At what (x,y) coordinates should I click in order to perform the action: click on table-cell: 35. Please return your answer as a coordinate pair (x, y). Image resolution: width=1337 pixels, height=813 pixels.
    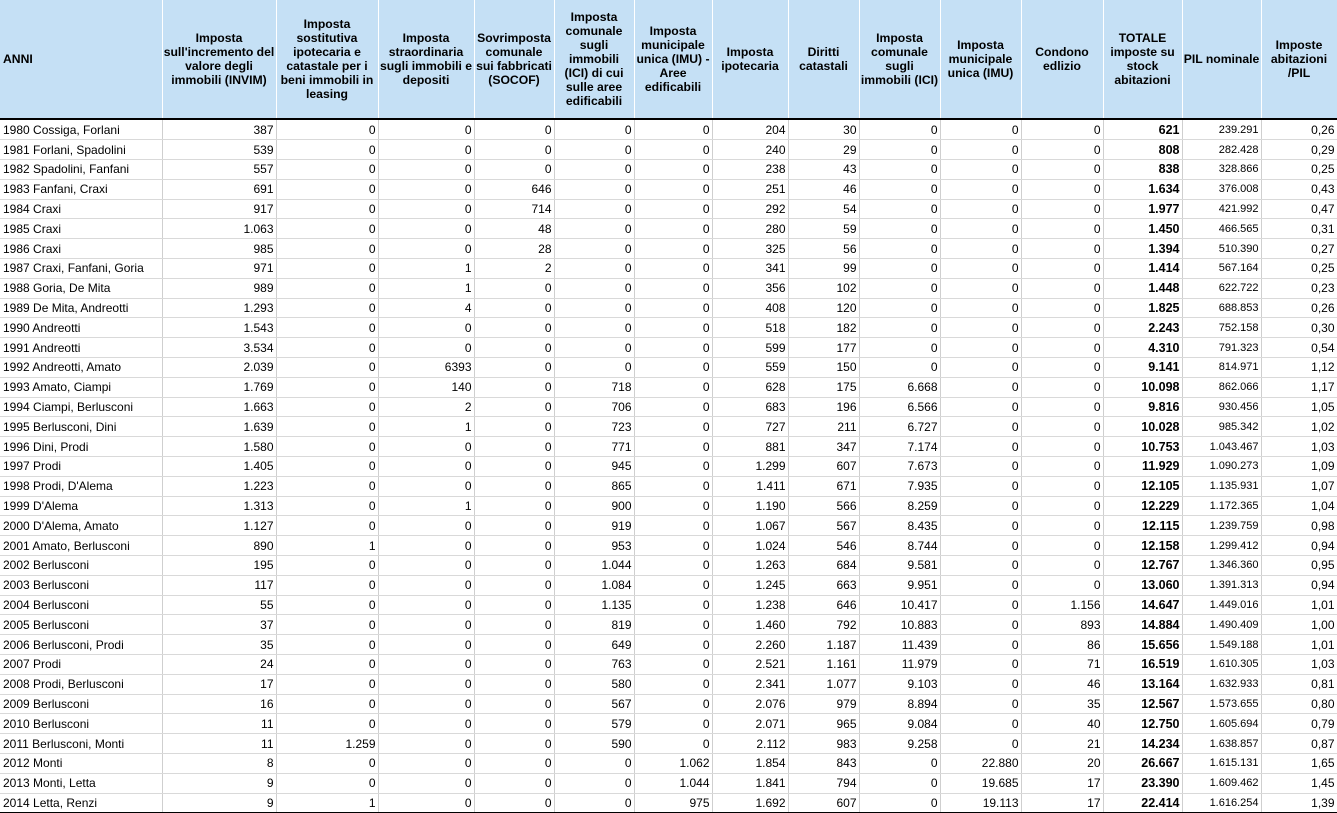
    Looking at the image, I should click on (219, 645).